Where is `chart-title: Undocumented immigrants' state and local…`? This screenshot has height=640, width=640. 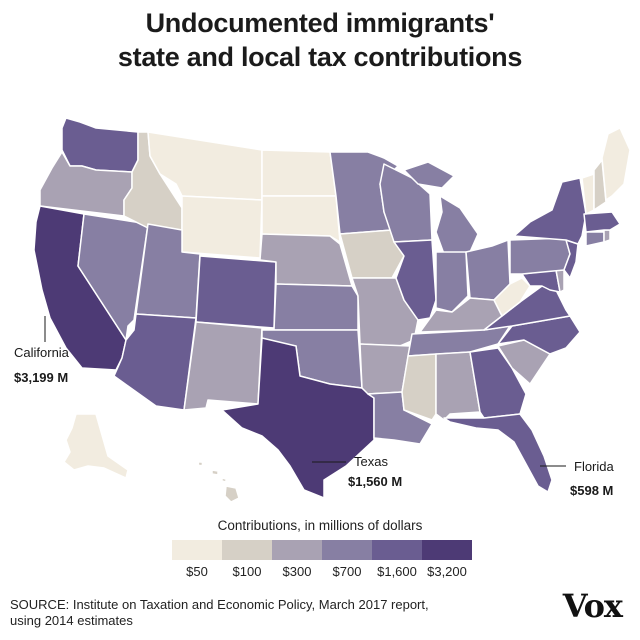 chart-title: Undocumented immigrants' state and local… is located at coordinates (320, 40).